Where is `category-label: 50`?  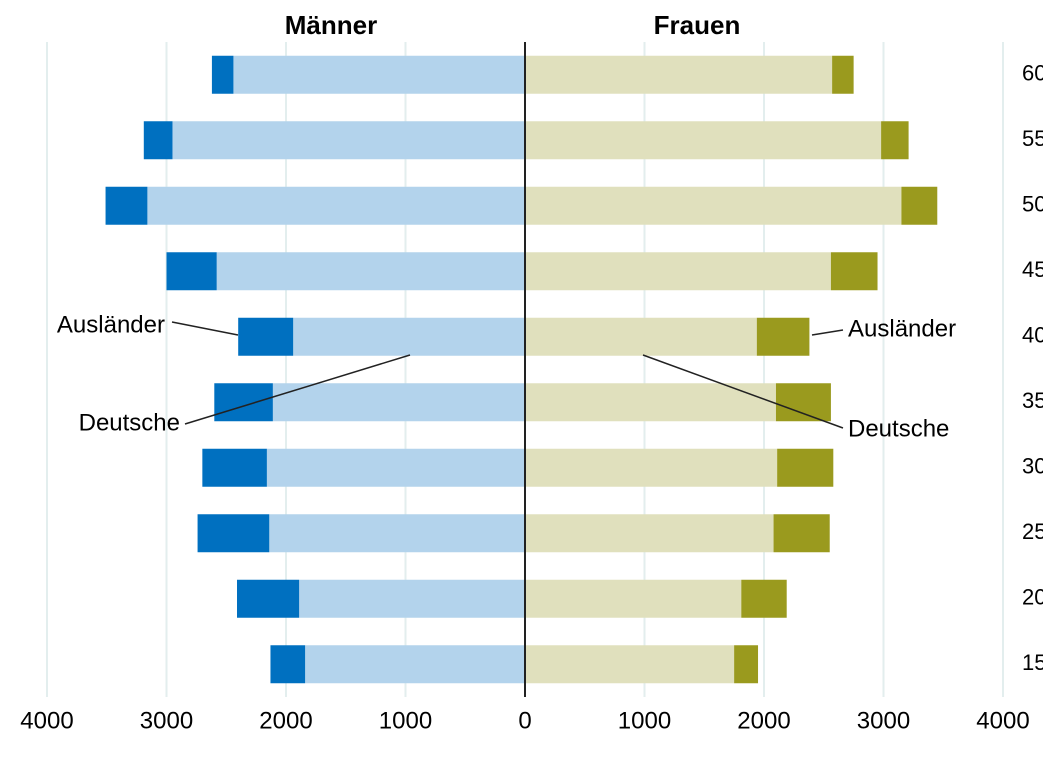
category-label: 50 is located at coordinates (1032, 204).